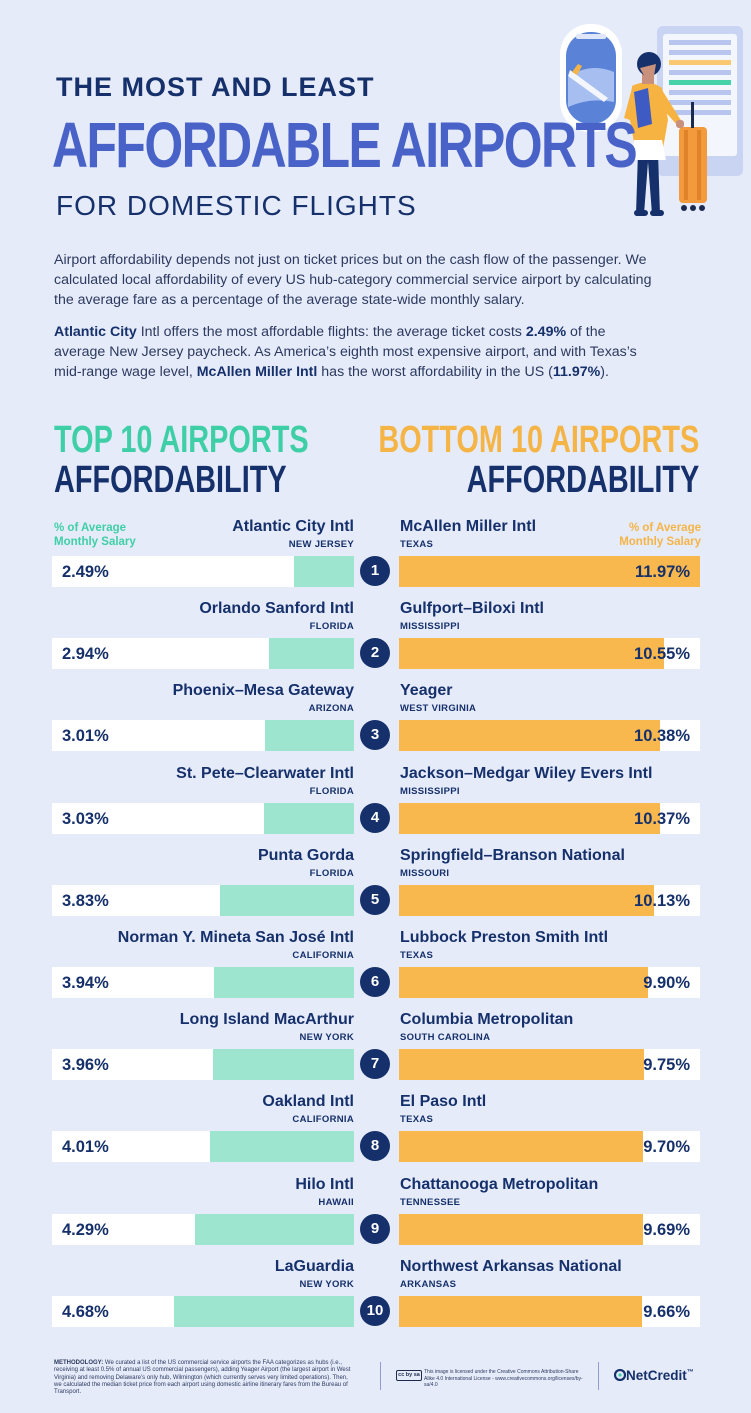 Image resolution: width=751 pixels, height=1413 pixels. Describe the element at coordinates (181, 460) in the screenshot. I see `top-10-heading: TOP 10 AIRPORTS AFFORDABILITY` at that location.